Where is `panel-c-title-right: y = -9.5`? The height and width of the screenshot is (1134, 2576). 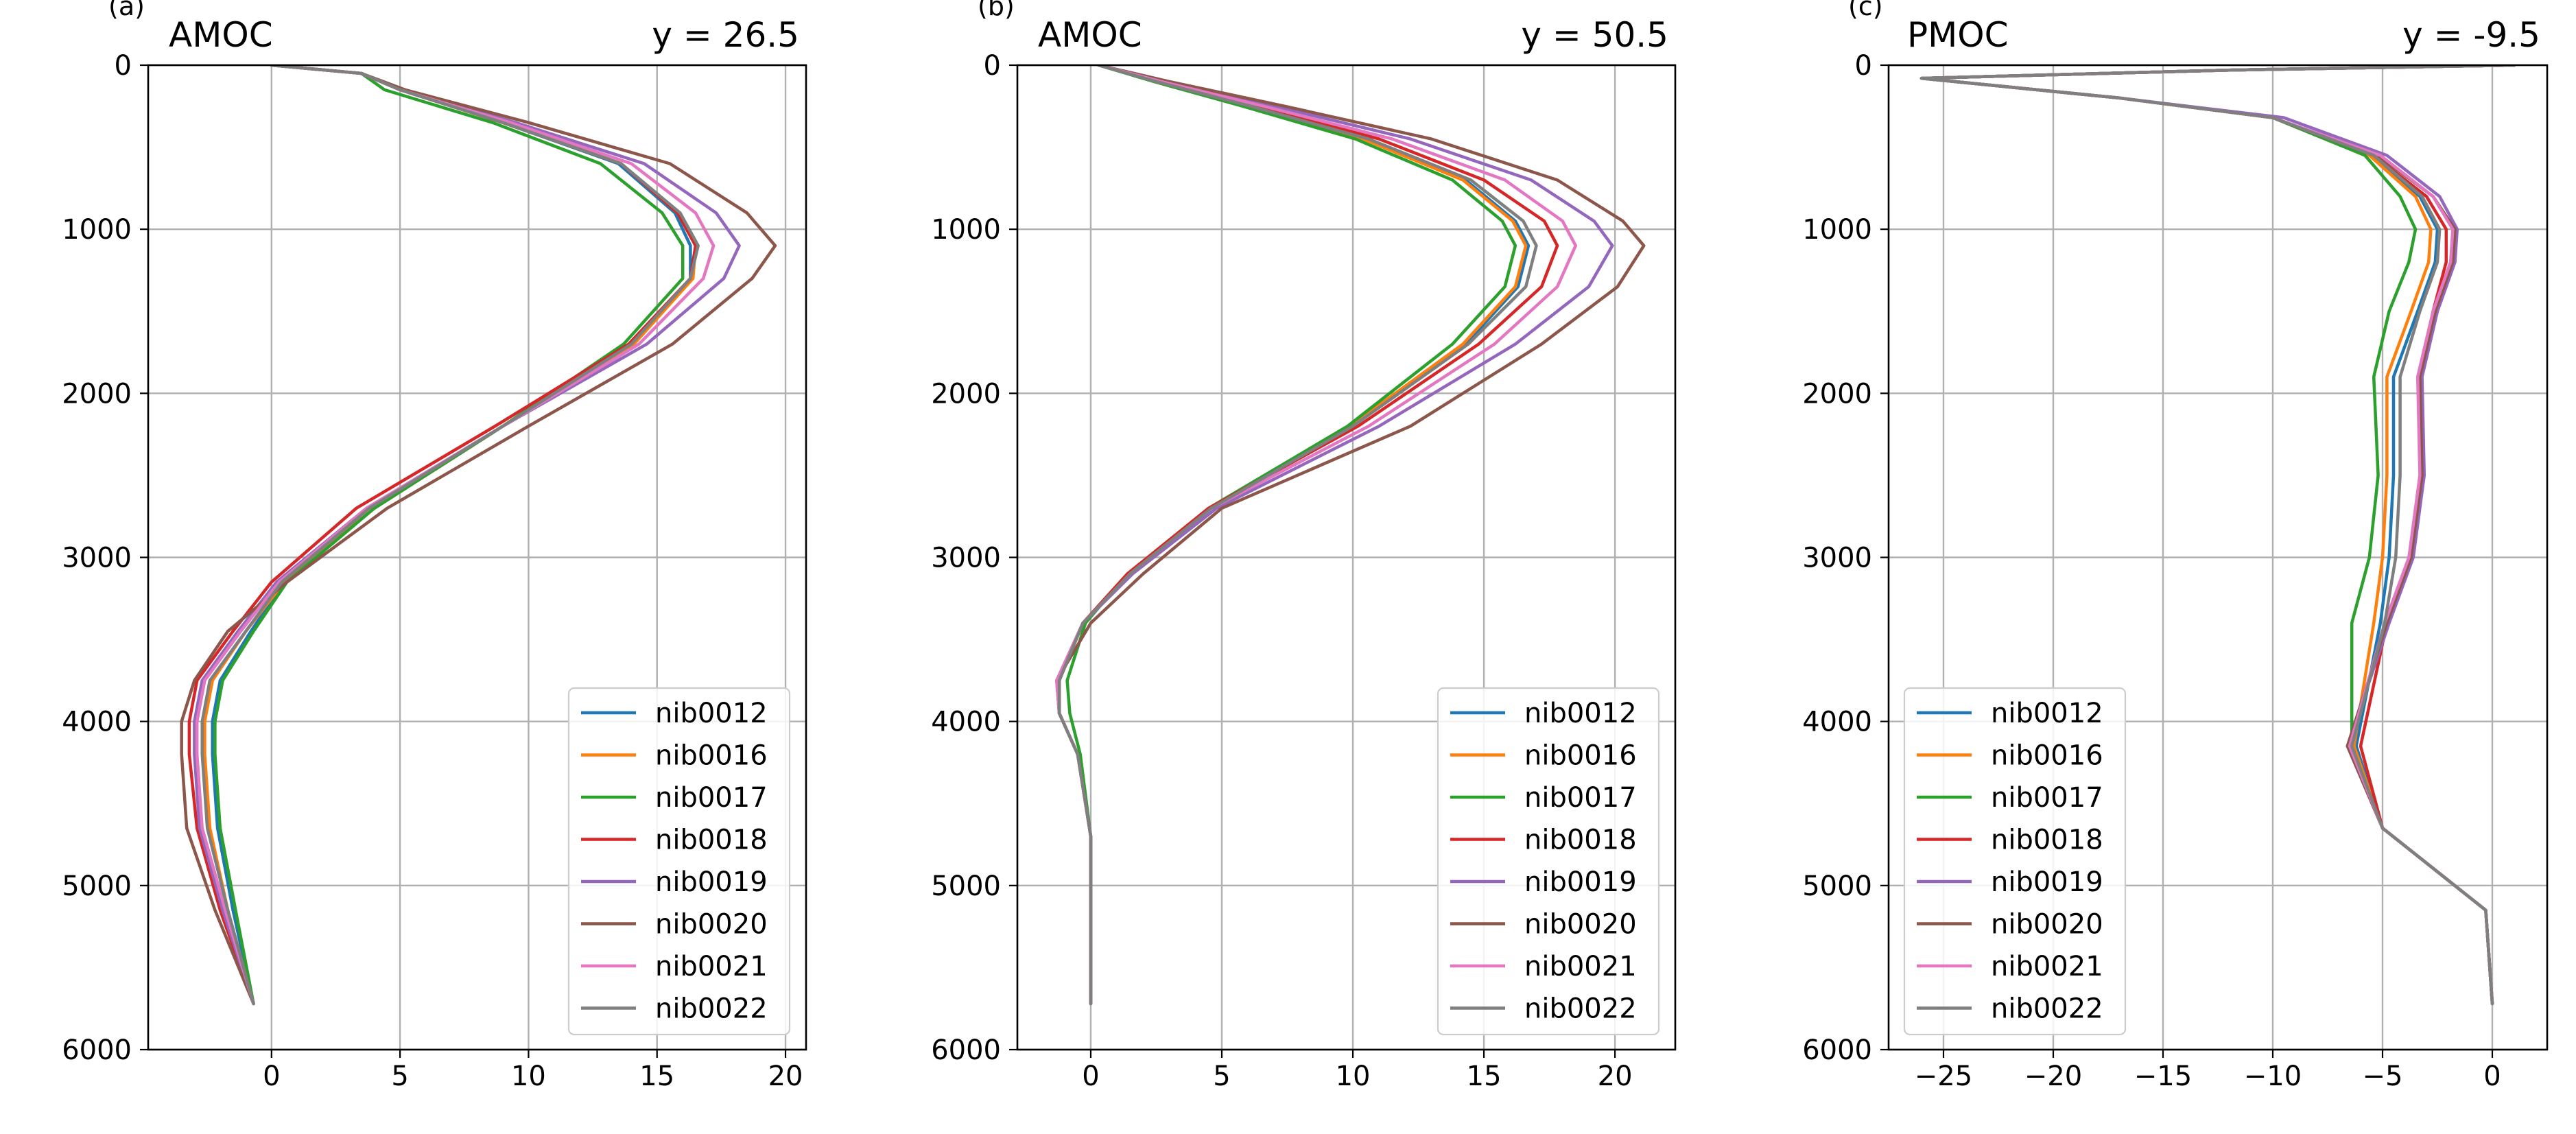
panel-c-title-right: y = -9.5 is located at coordinates (2471, 35).